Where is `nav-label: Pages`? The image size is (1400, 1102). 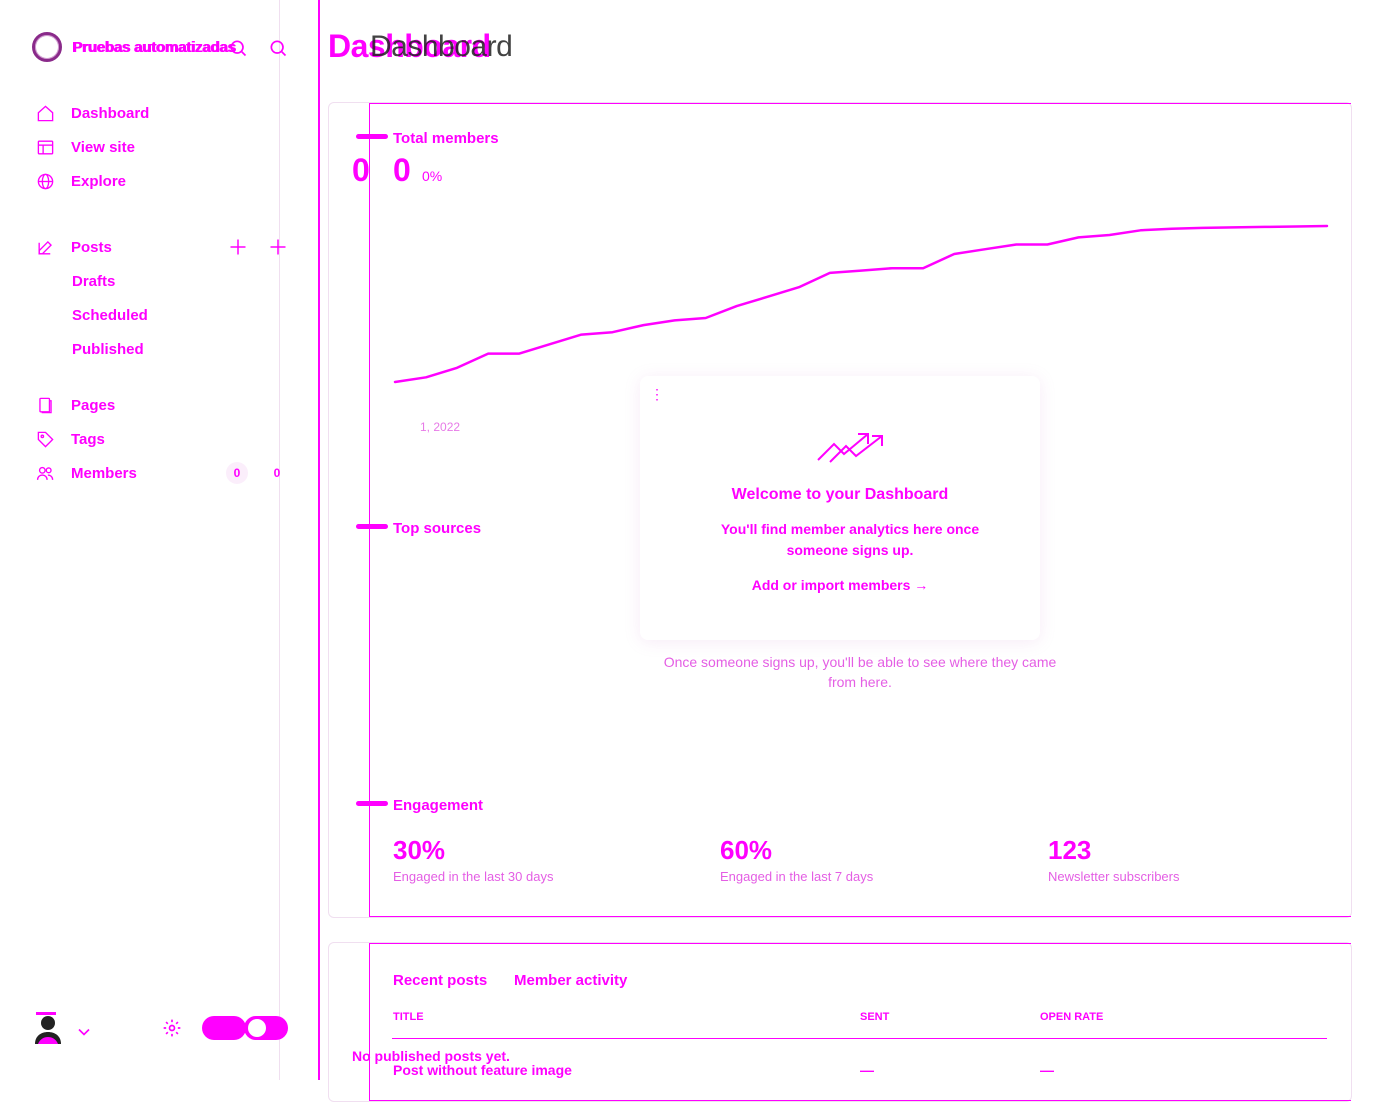 nav-label: Pages is located at coordinates (93, 405).